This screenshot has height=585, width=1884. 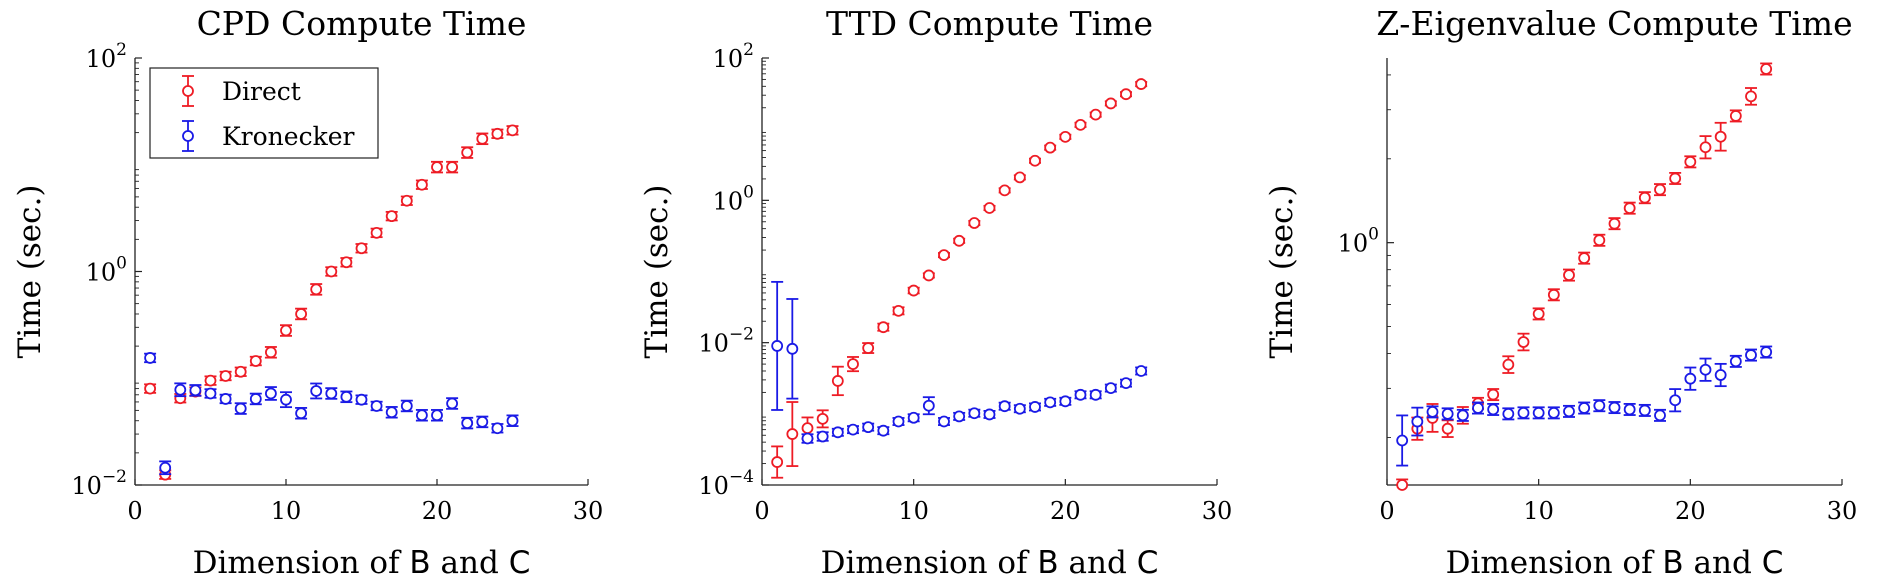 I want to click on y-tick-label: 10⁻², so click(x=99, y=483).